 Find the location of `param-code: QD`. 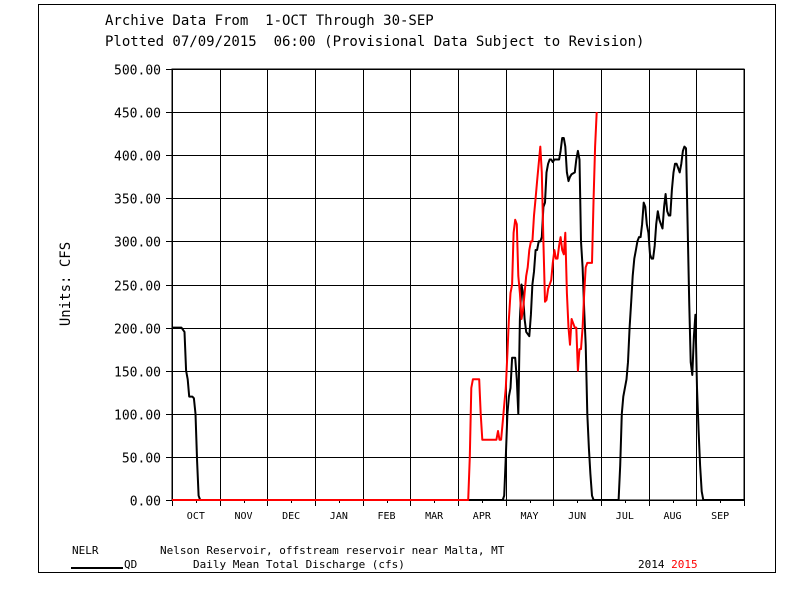

param-code: QD is located at coordinates (131, 564).